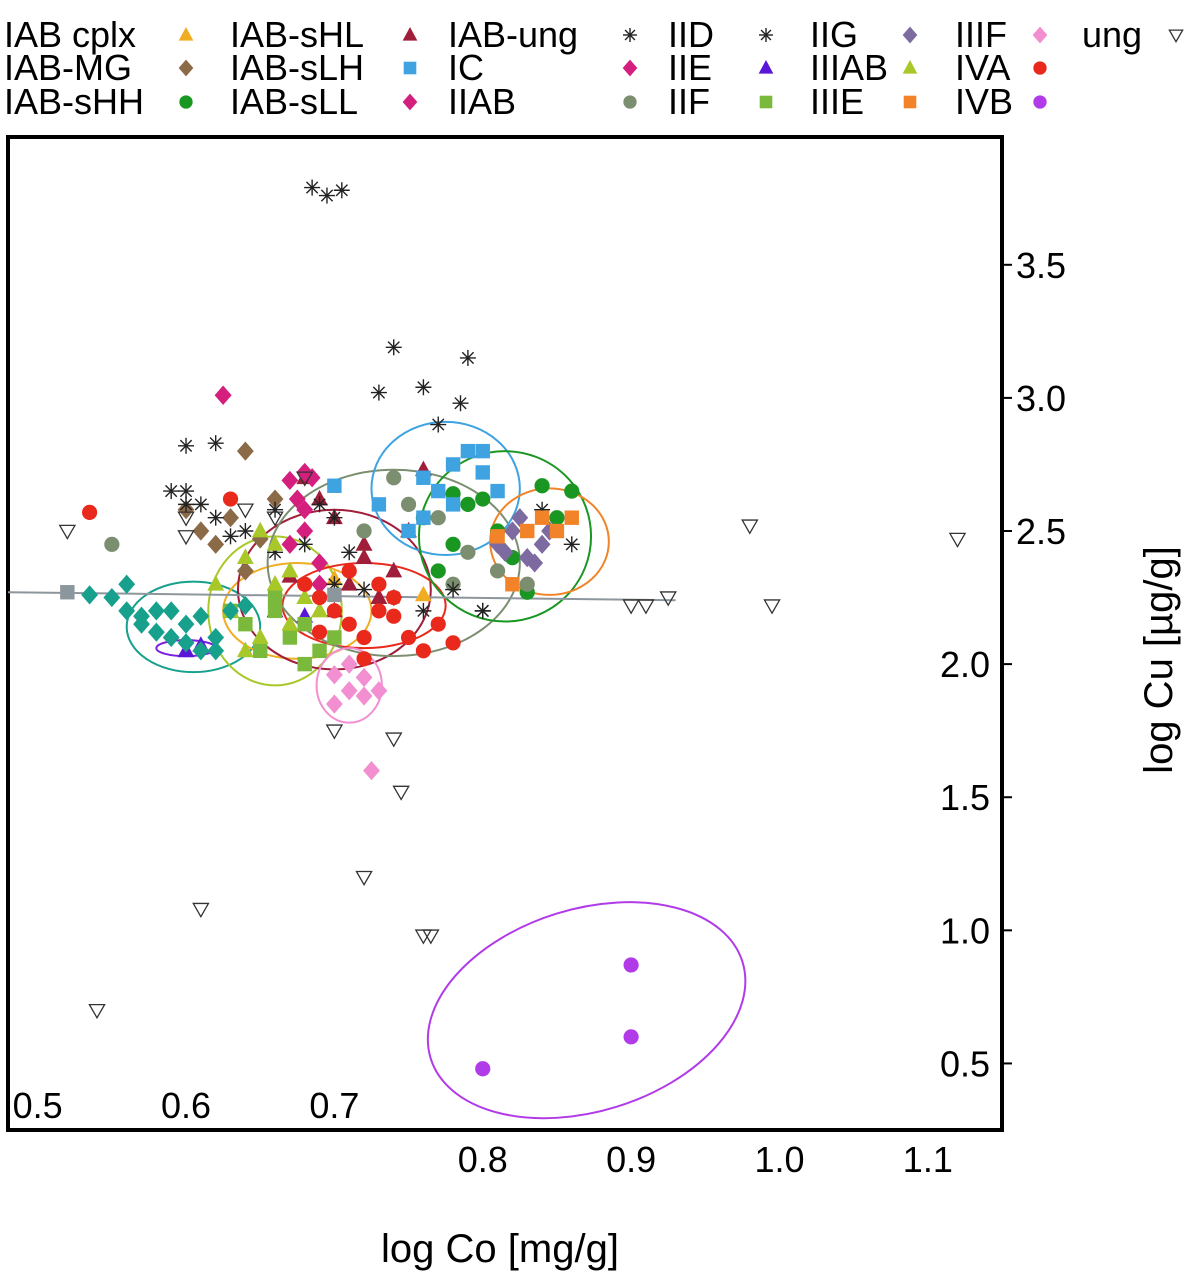  Describe the element at coordinates (691, 34) in the screenshot. I see `legend-label: IID` at that location.